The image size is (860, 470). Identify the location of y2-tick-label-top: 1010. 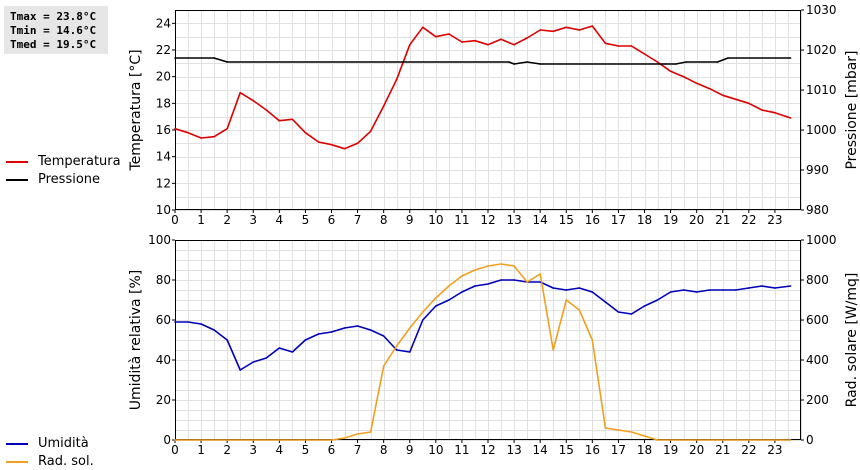
(821, 90).